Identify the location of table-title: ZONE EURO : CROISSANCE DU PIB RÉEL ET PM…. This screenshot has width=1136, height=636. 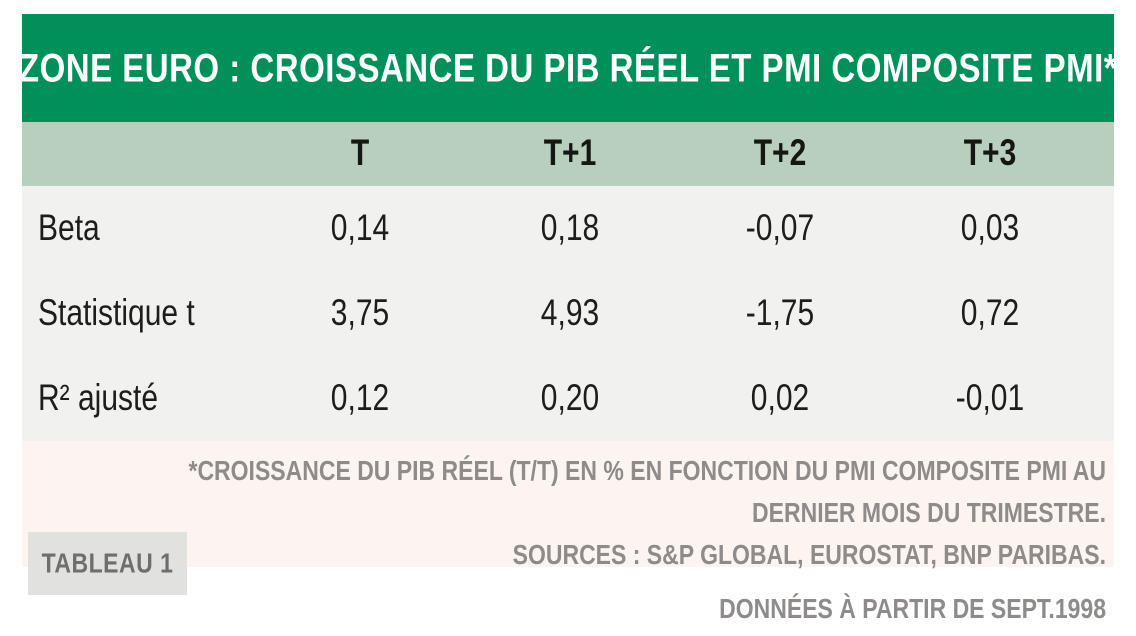
(568, 67).